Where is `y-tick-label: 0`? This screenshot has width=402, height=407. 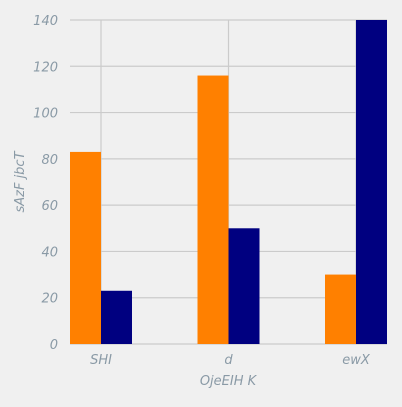 y-tick-label: 0 is located at coordinates (54, 345).